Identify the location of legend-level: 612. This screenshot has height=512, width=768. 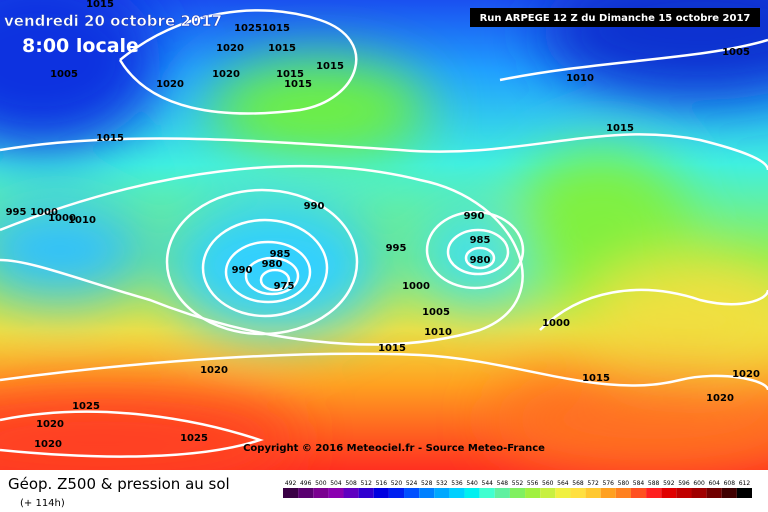
(745, 483).